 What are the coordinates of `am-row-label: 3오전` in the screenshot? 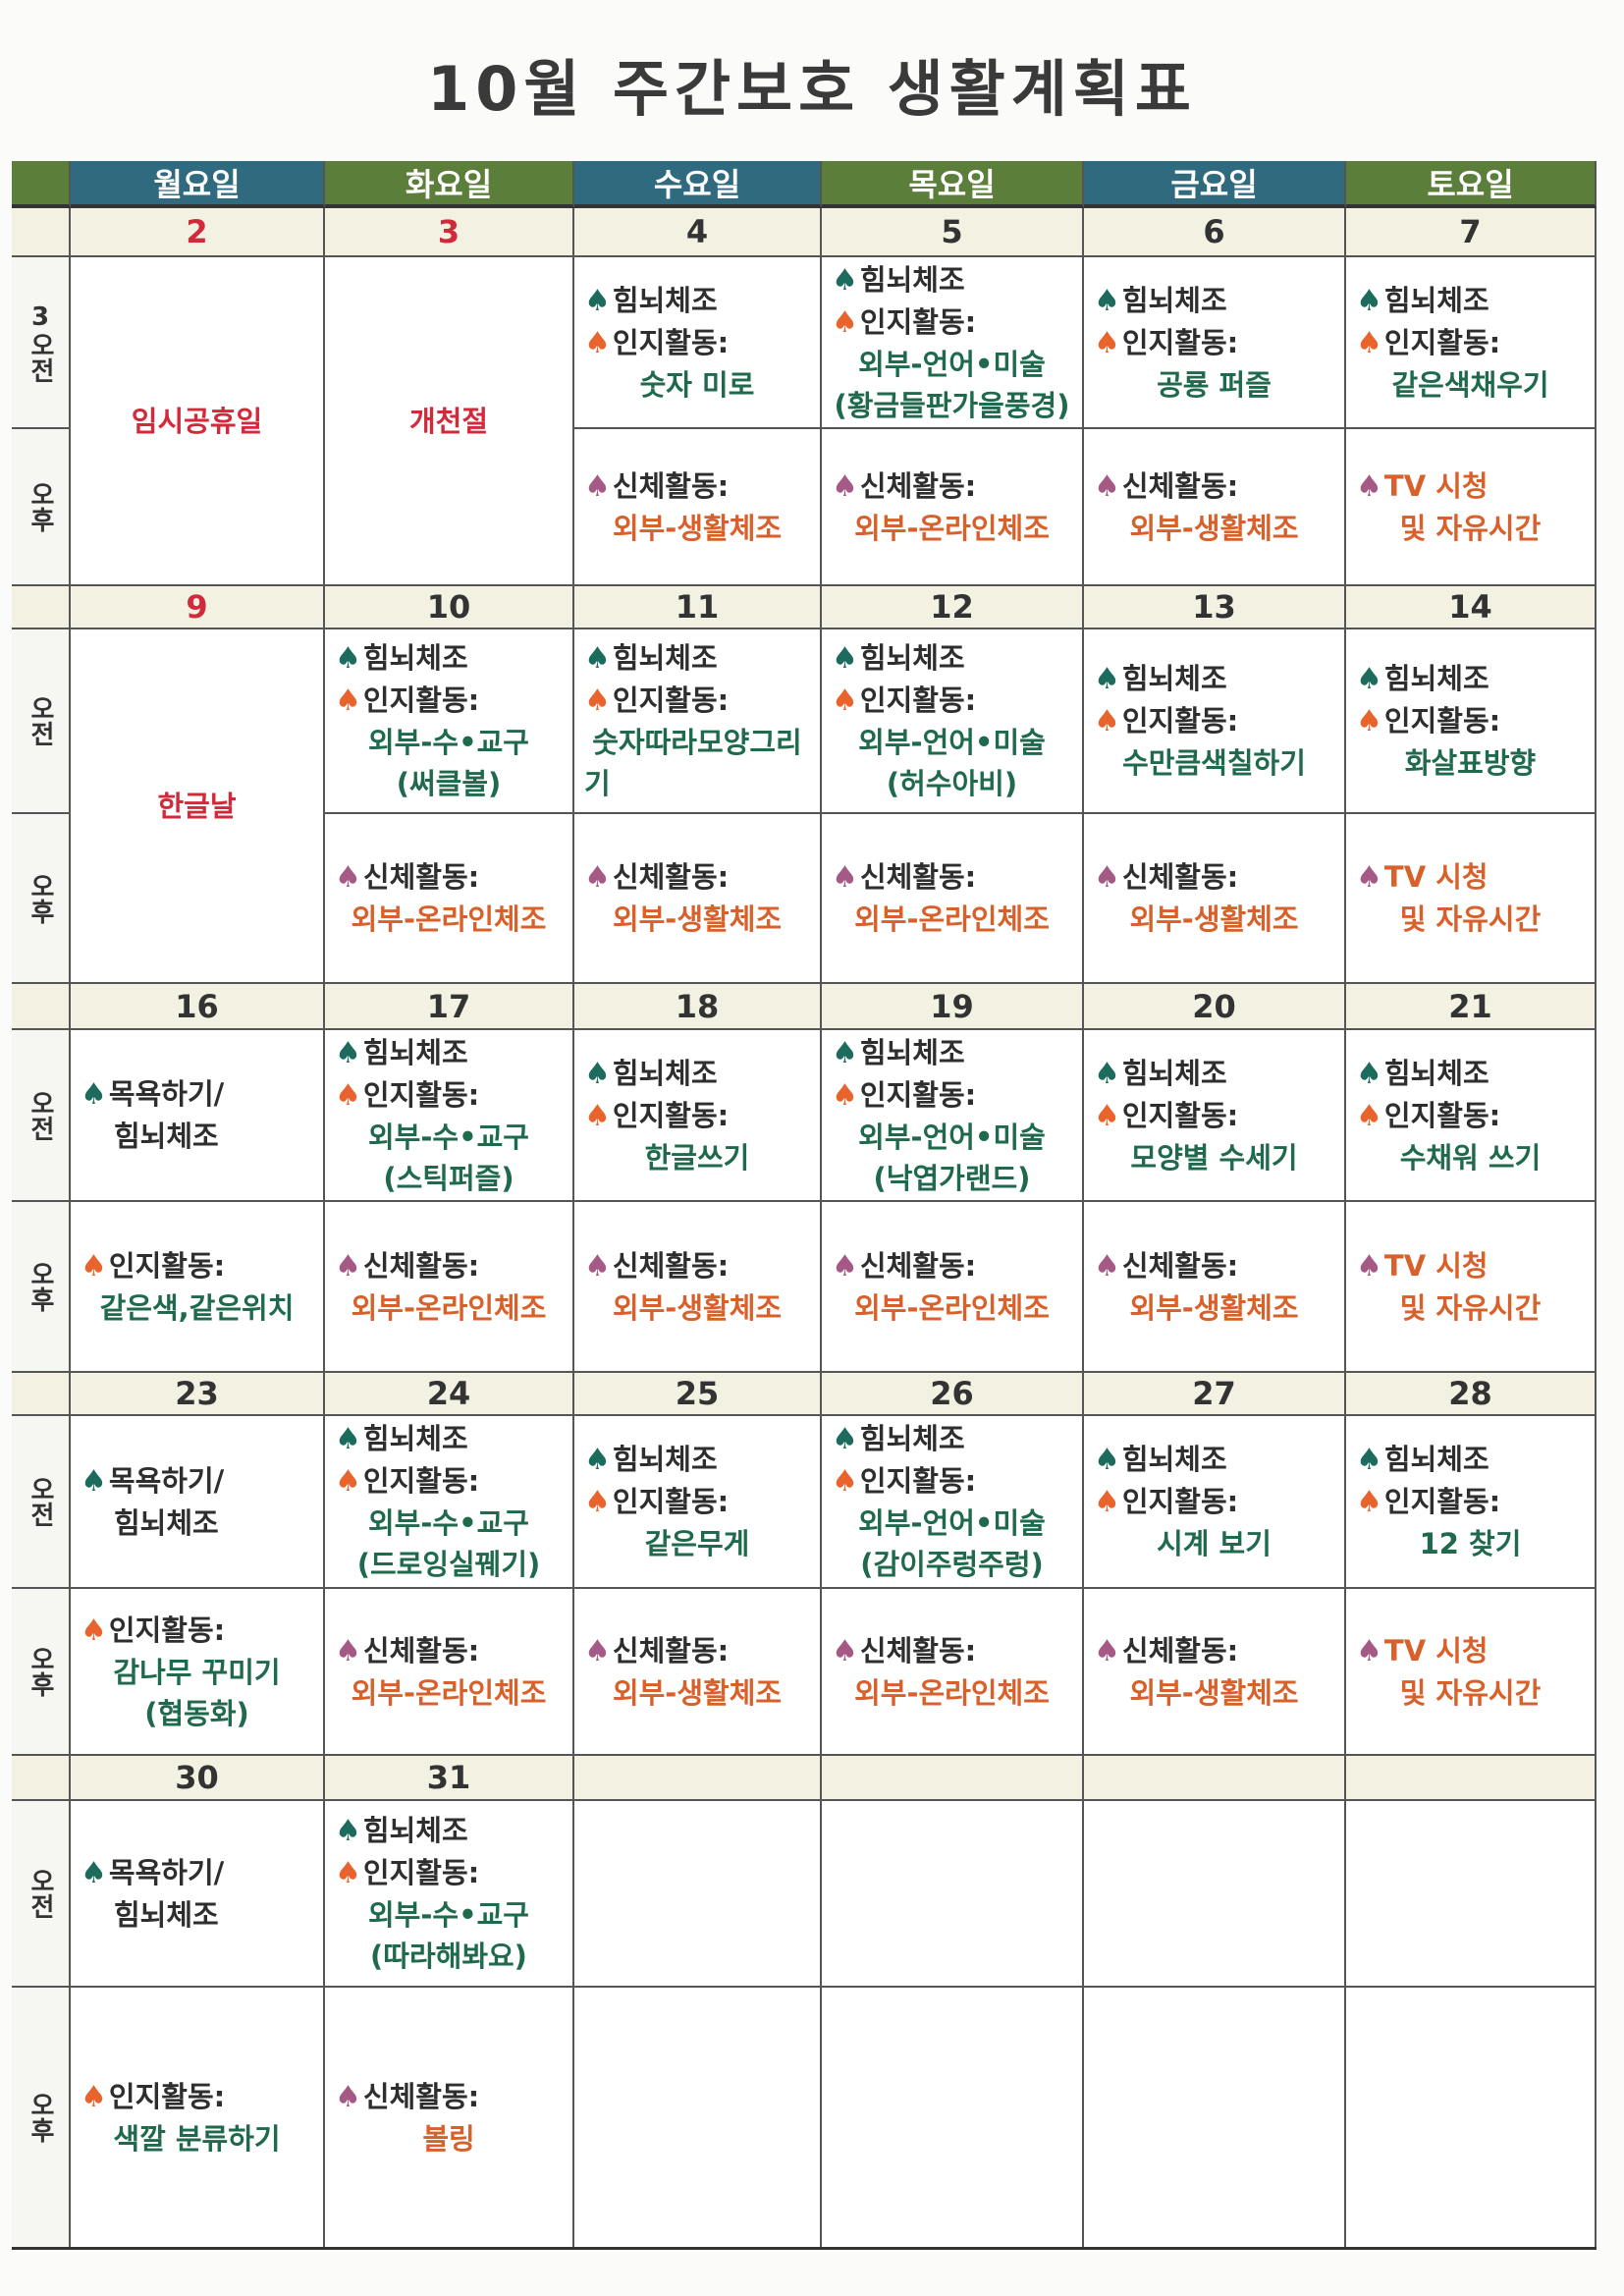 It's located at (41, 343).